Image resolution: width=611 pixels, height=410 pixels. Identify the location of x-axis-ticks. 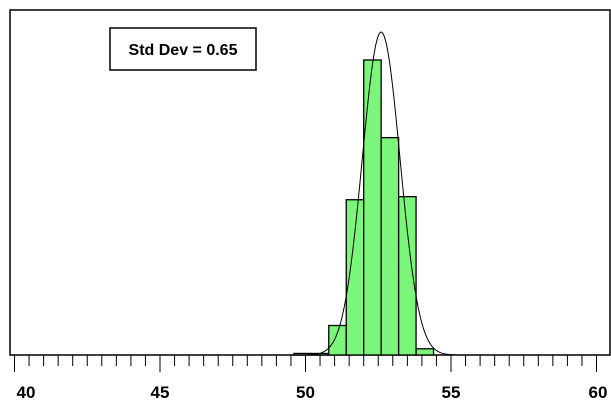
(305, 363).